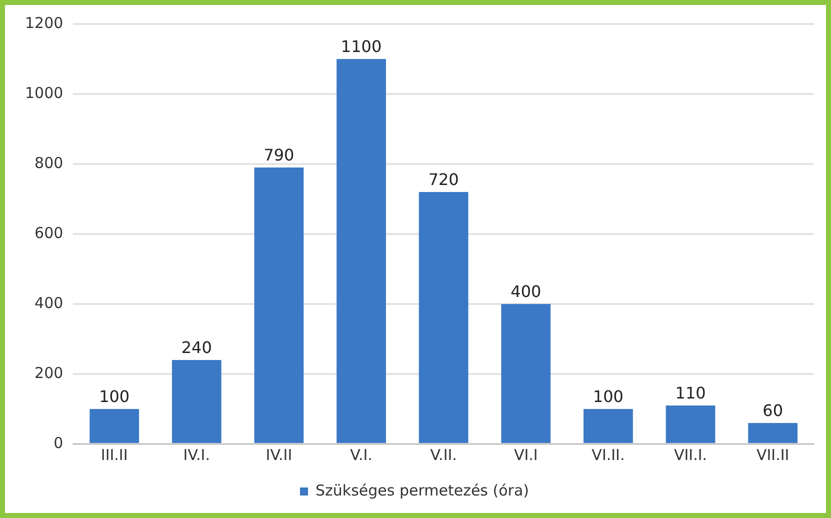 This screenshot has width=831, height=518. What do you see at coordinates (44, 93) in the screenshot?
I see `y-tick-label: 1000` at bounding box center [44, 93].